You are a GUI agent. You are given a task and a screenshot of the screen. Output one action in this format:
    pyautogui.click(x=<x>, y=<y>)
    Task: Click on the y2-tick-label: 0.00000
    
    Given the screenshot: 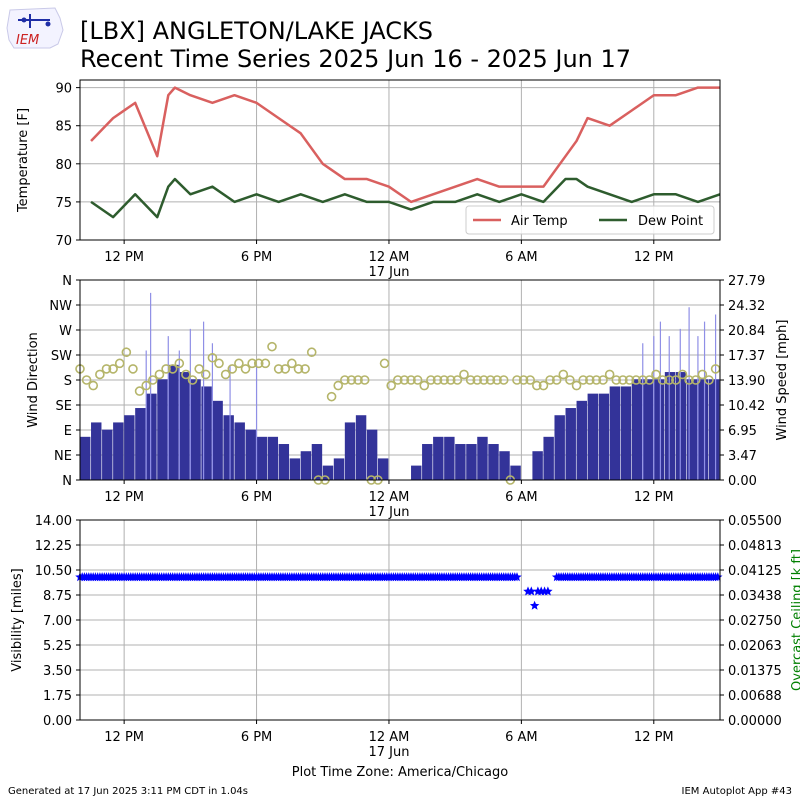 What is the action you would take?
    pyautogui.click(x=755, y=721)
    